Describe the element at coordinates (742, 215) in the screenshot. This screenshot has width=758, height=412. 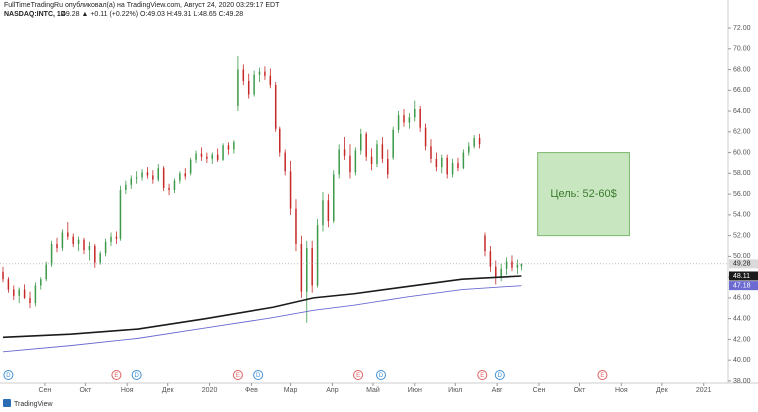
I see `y-tick-label: 54.00` at that location.